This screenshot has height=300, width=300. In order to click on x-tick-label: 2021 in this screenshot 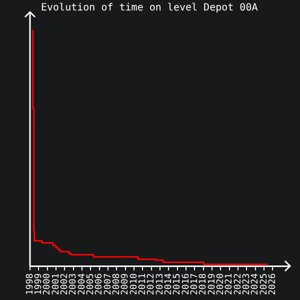, I will do `click(229, 284)`.